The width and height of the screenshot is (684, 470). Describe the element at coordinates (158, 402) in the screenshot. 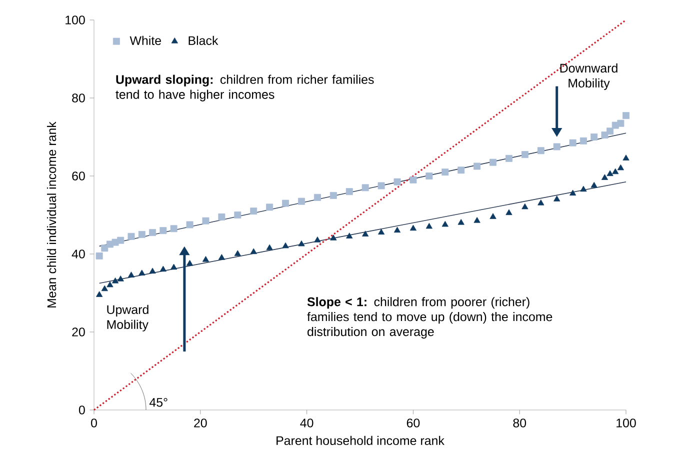

I see `annotation: 45°` at that location.